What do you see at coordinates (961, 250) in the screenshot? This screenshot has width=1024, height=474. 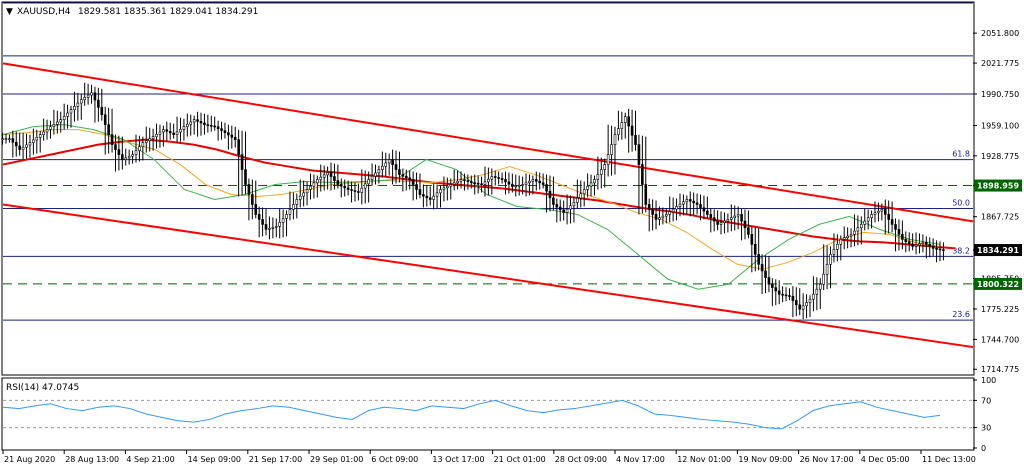 I see `fib-level-label: 38.2` at bounding box center [961, 250].